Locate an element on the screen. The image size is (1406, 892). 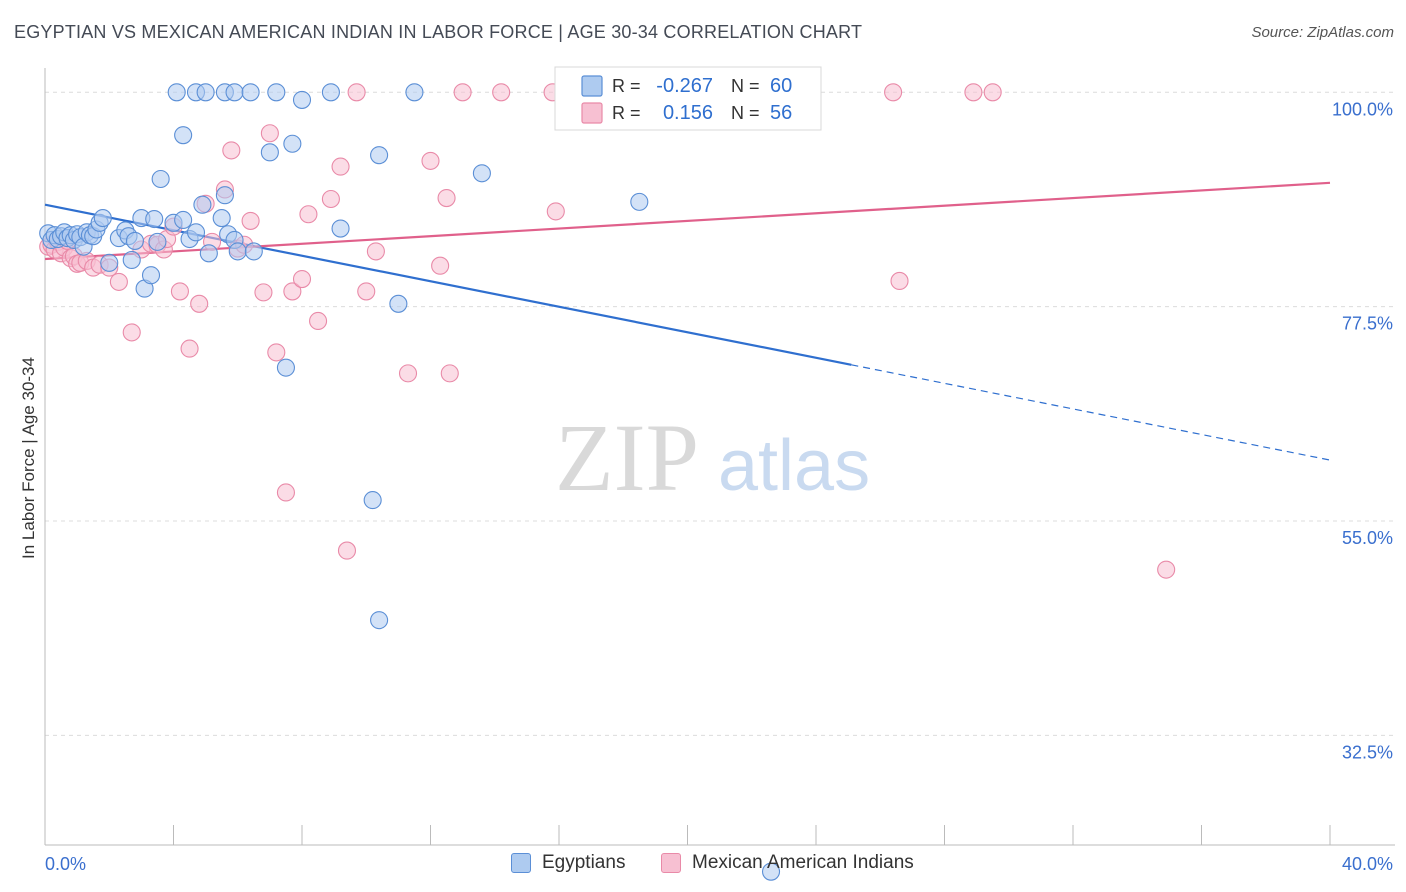
x-ticks is located at coordinates (752, 835).